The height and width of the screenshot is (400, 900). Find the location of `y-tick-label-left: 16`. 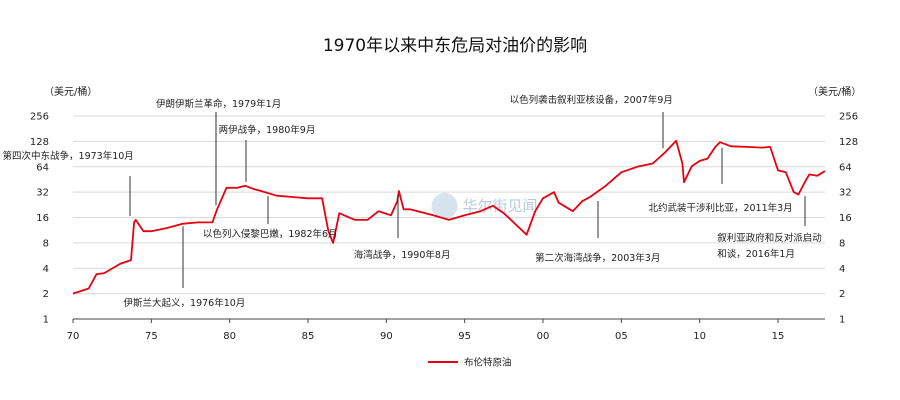

y-tick-label-left: 16 is located at coordinates (42, 218).